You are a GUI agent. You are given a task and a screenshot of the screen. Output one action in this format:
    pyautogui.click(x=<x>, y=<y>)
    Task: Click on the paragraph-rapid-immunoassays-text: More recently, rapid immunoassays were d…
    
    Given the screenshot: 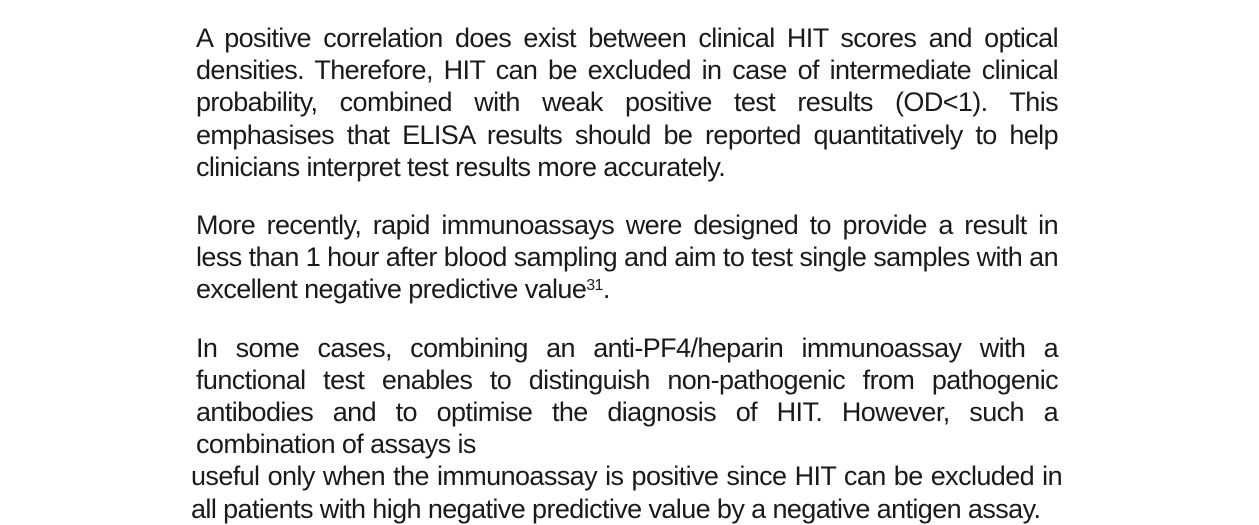 What is the action you would take?
    pyautogui.click(x=627, y=257)
    